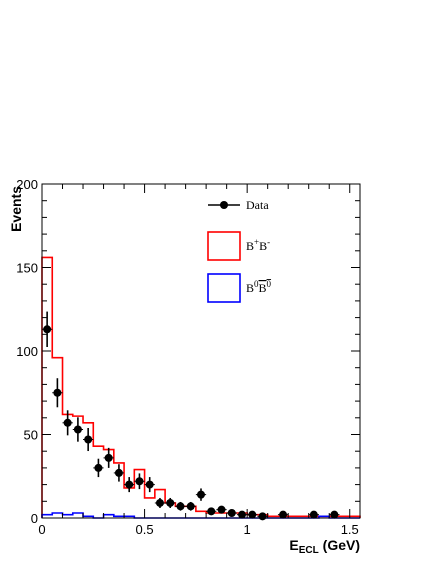 The image size is (436, 569). I want to click on x-axis-title: EECL (GeV), so click(324, 546).